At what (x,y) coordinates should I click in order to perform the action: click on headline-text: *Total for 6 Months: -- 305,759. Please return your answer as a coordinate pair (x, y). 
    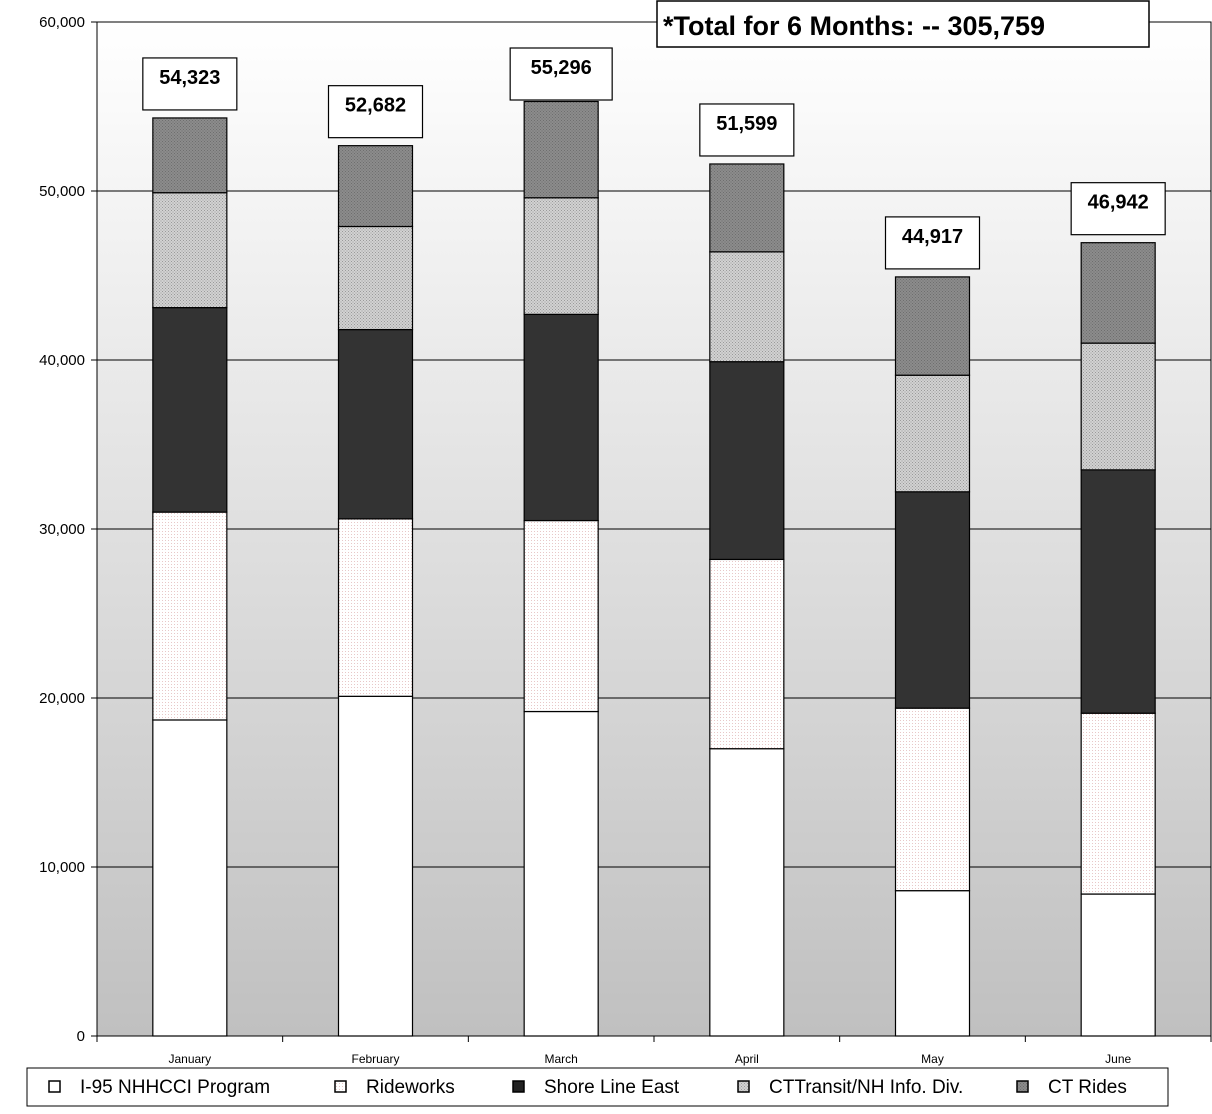
    Looking at the image, I should click on (854, 26).